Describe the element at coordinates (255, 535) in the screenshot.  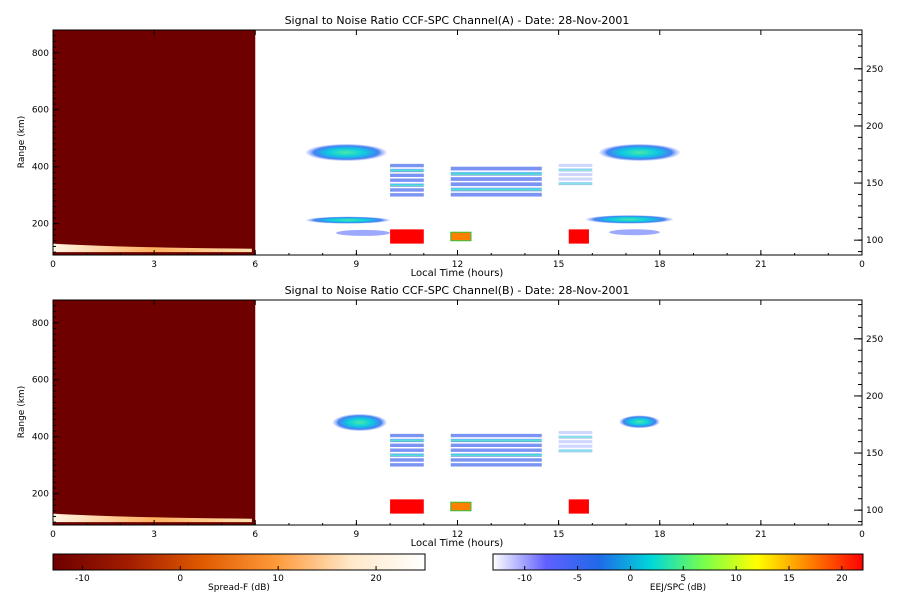
I see `x-tick-label: 6` at that location.